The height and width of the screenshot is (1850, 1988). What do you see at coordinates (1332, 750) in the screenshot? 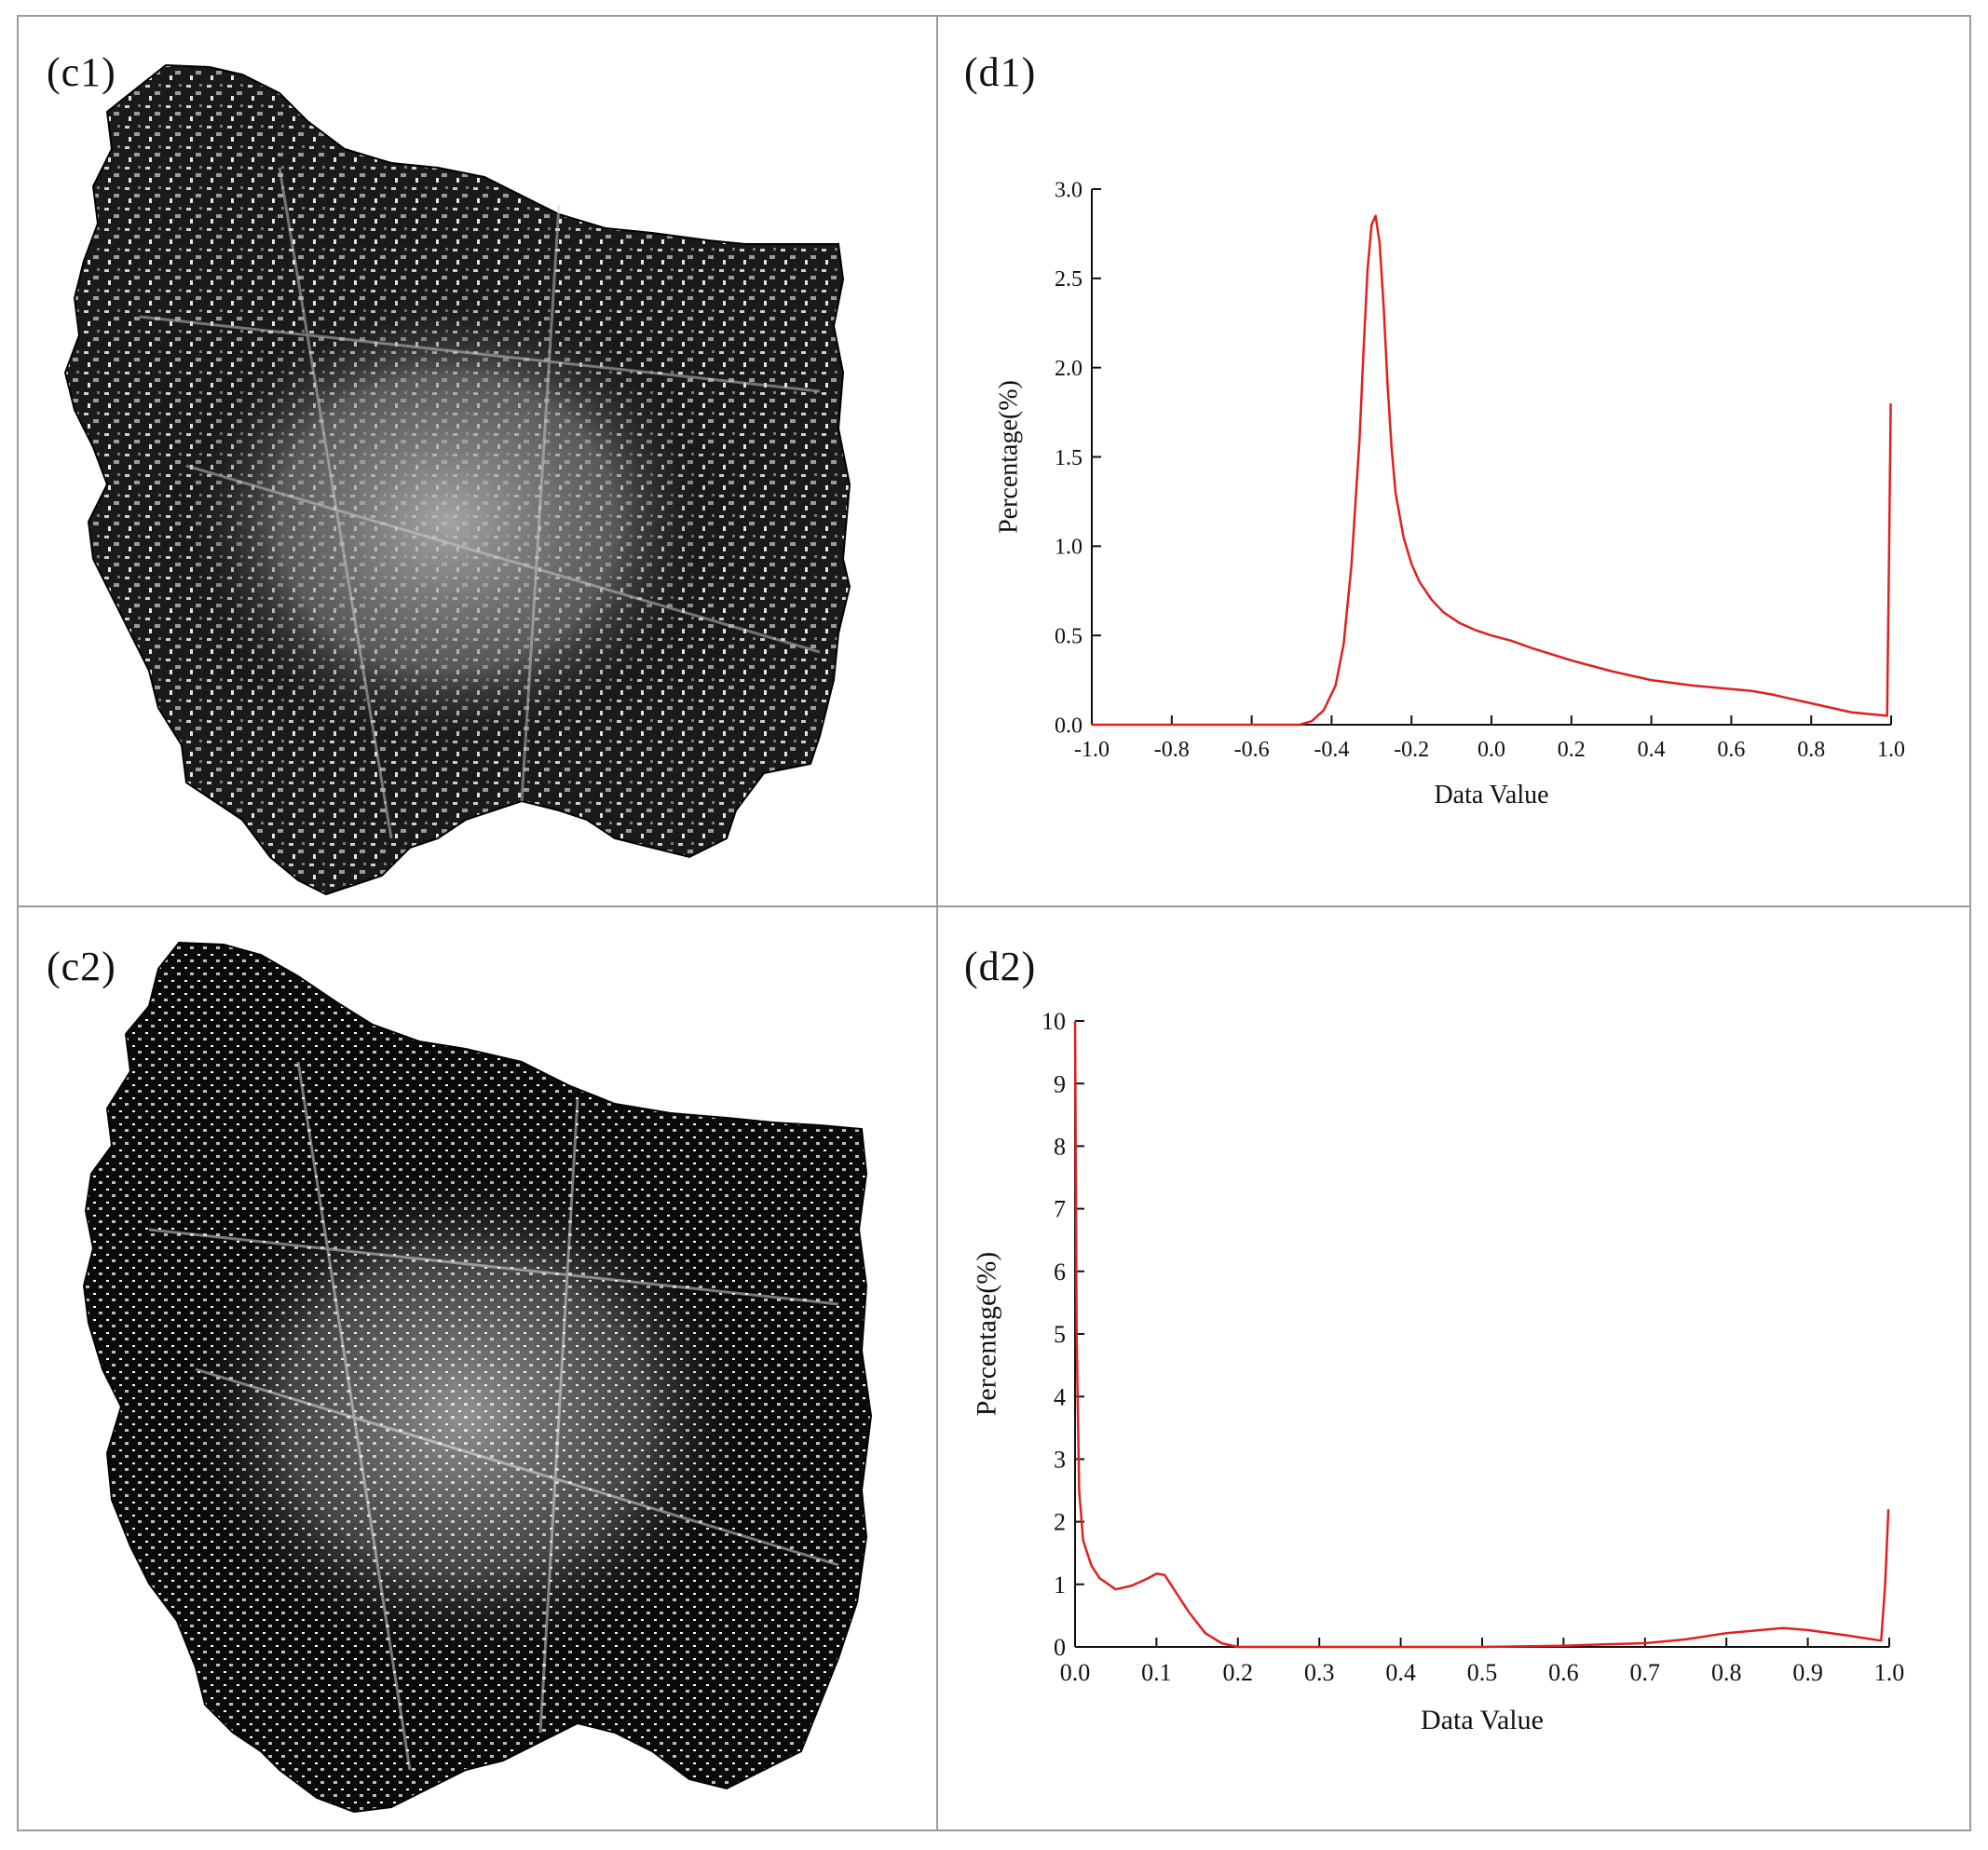
I see `d1-x-tick-label: -0.4` at bounding box center [1332, 750].